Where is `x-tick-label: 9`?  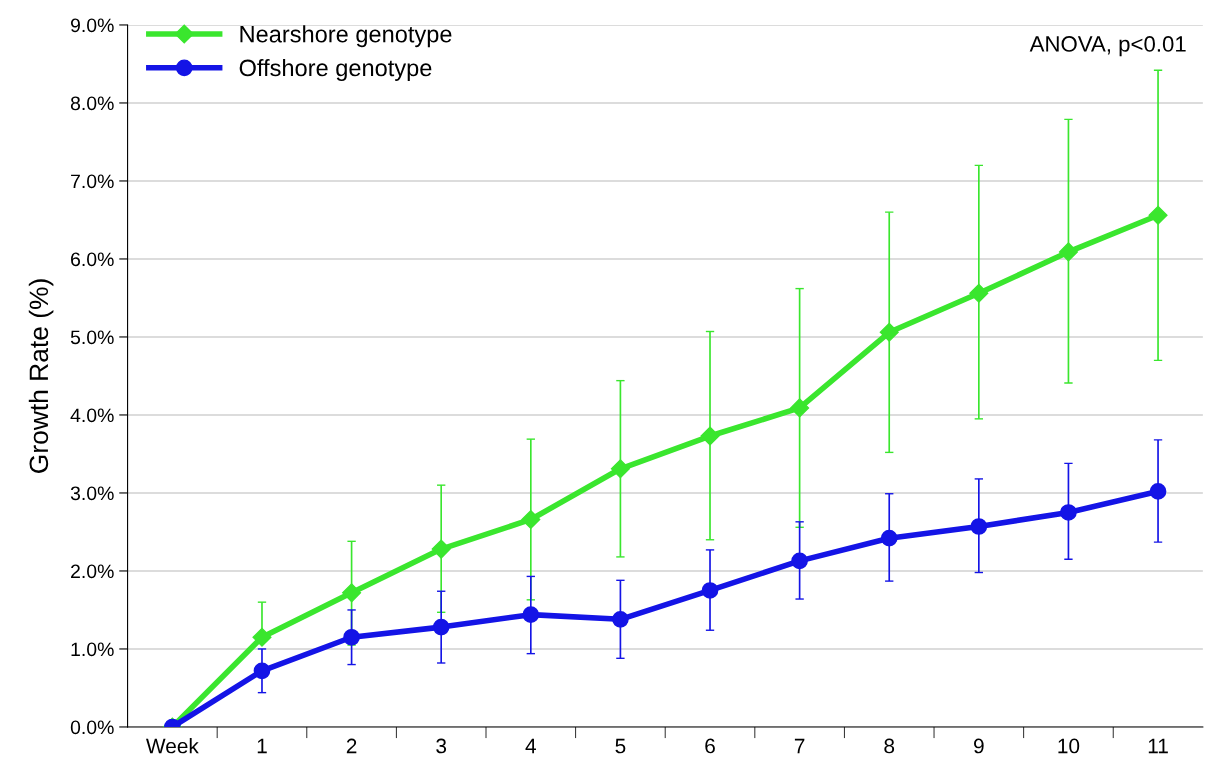
x-tick-label: 9 is located at coordinates (979, 746).